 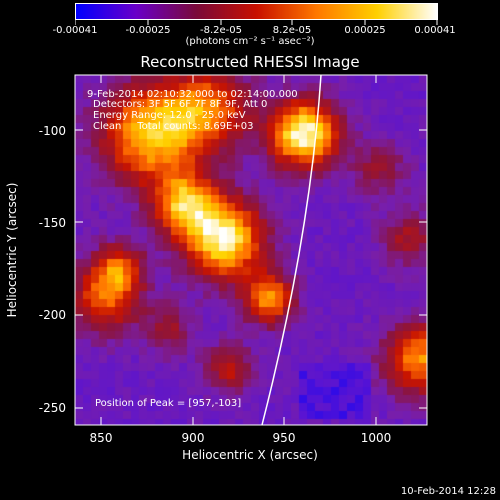 I want to click on colorbar-label-4: 8.2e-05, so click(x=292, y=30).